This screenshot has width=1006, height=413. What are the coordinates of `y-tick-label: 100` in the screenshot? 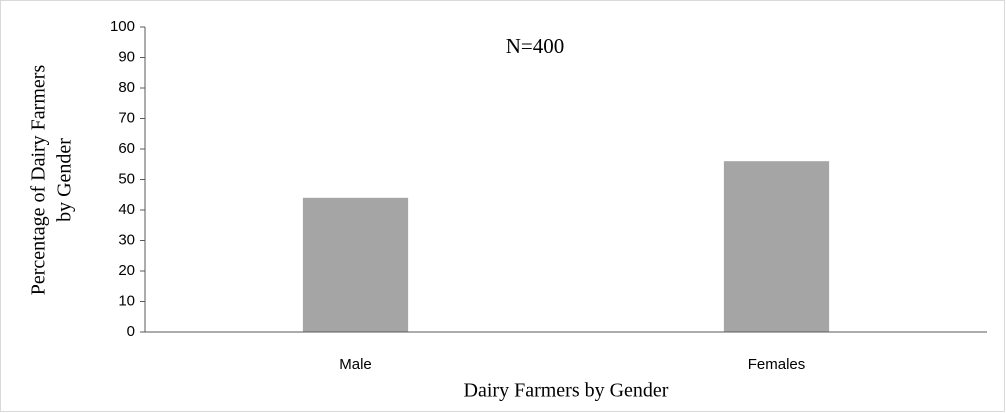 It's located at (122, 26).